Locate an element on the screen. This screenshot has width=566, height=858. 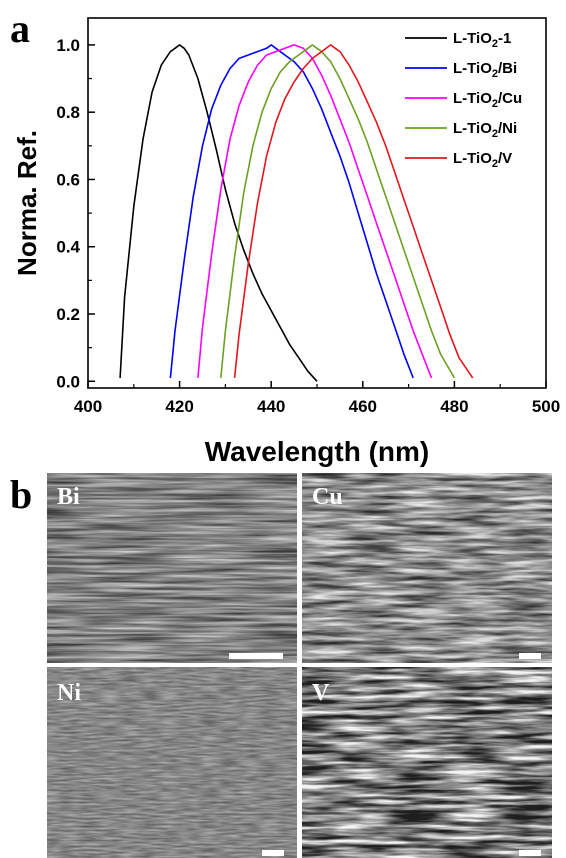
x-tick-label: 400 is located at coordinates (88, 406).